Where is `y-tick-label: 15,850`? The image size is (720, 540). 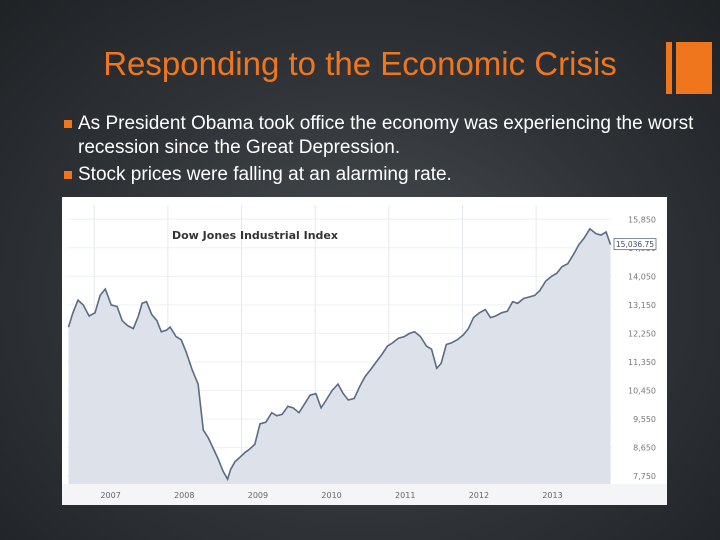
y-tick-label: 15,850 is located at coordinates (642, 219).